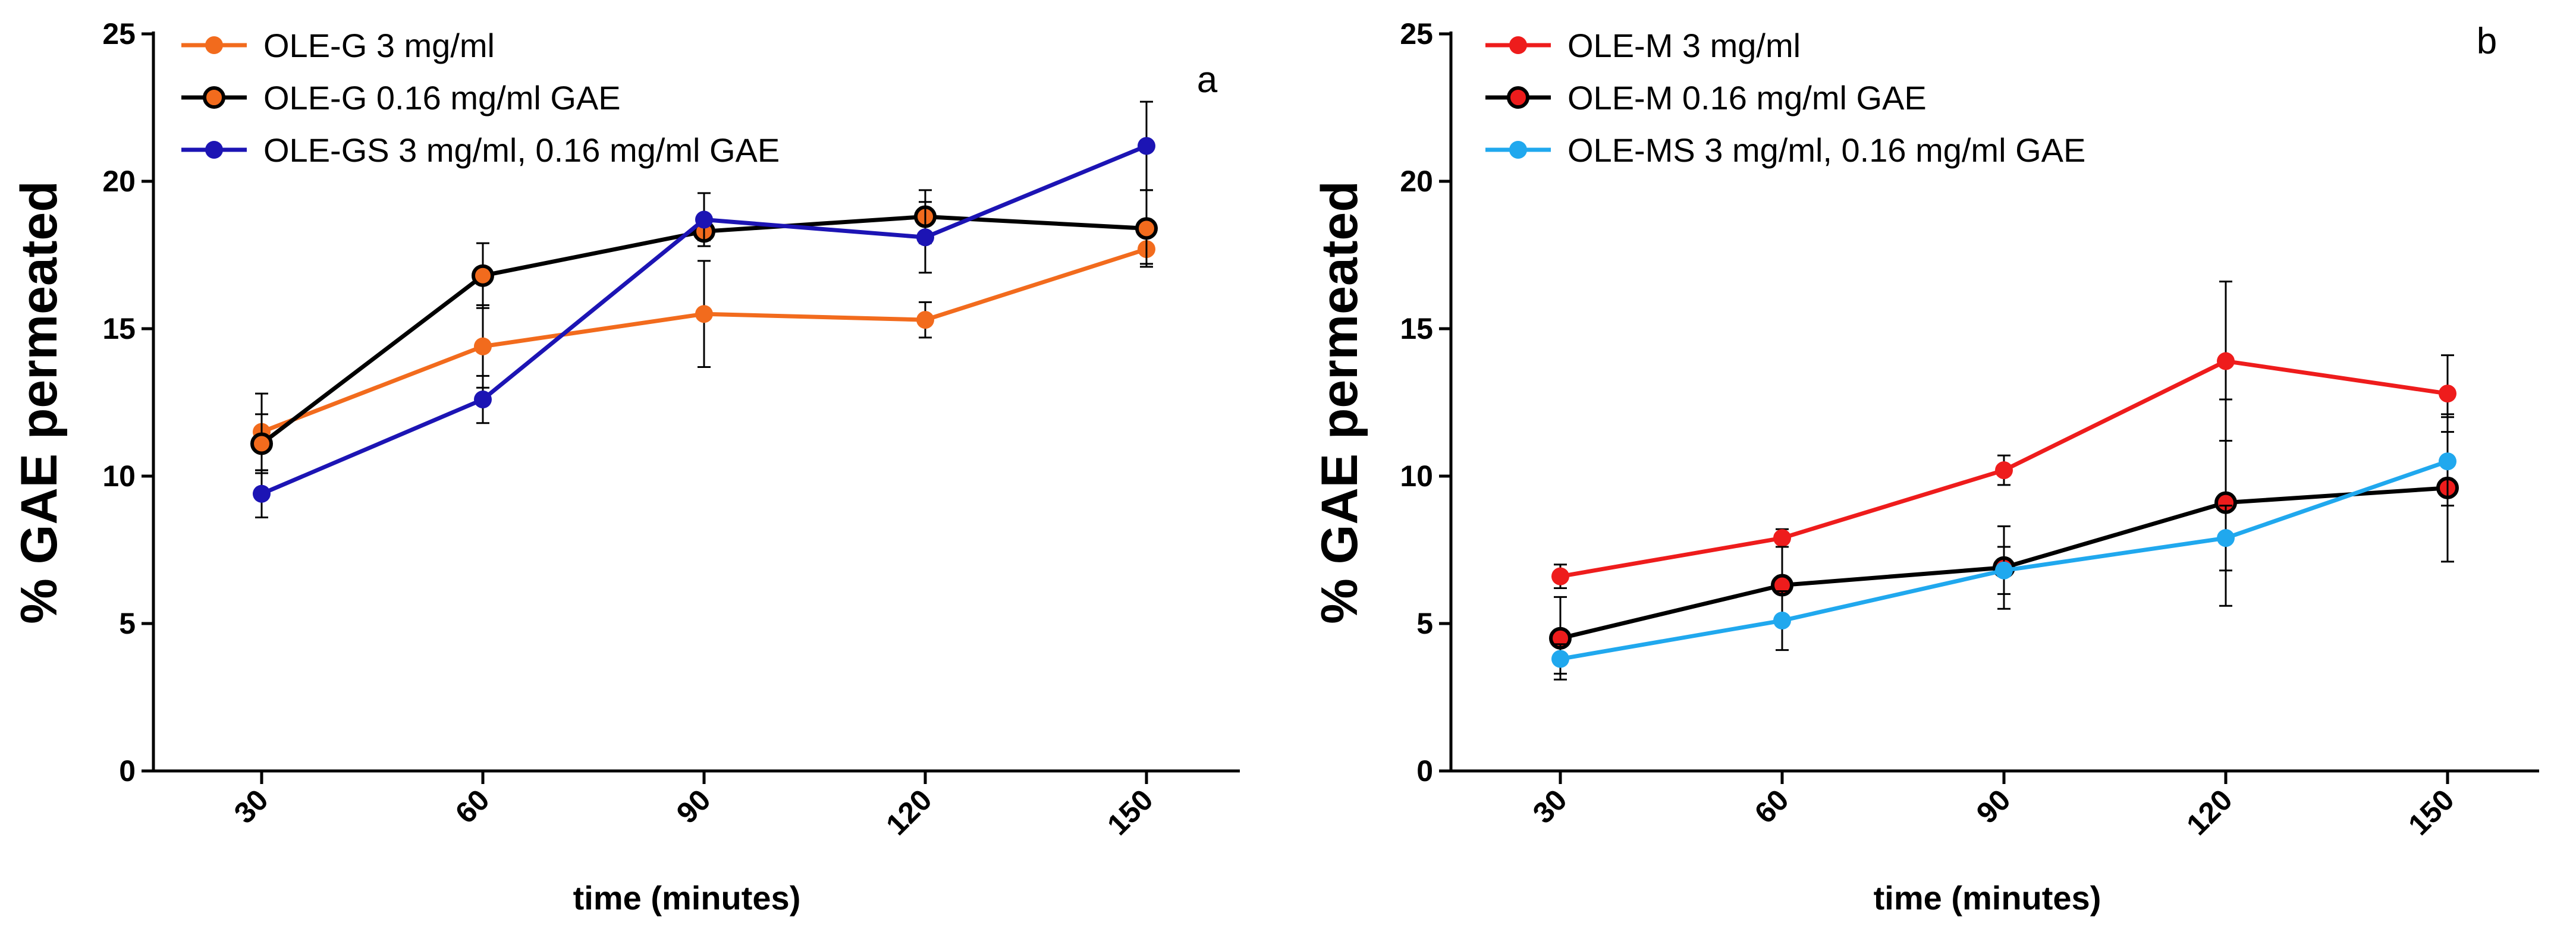 The width and height of the screenshot is (2576, 935). I want to click on legend-entry: OLE-MS 3 mg/ml, 0.16 mg/ml GAE, so click(1785, 150).